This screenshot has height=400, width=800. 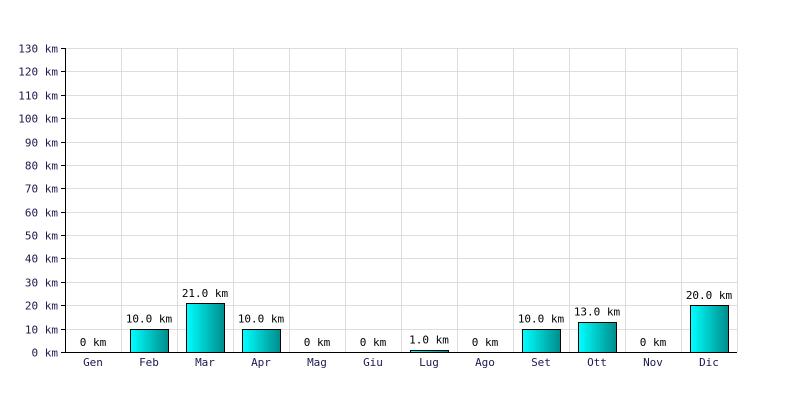 What do you see at coordinates (41, 236) in the screenshot?
I see `y-tick-label: 50 km` at bounding box center [41, 236].